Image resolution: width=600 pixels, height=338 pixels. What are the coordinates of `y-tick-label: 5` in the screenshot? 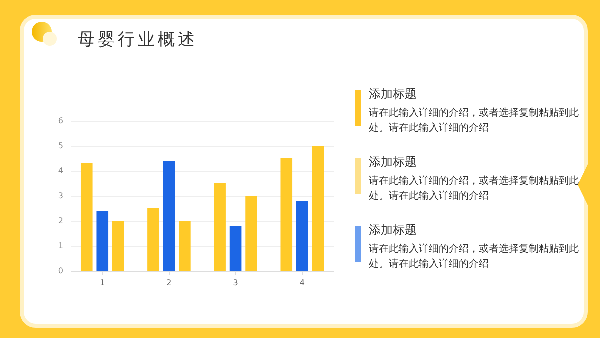 It's located at (61, 146).